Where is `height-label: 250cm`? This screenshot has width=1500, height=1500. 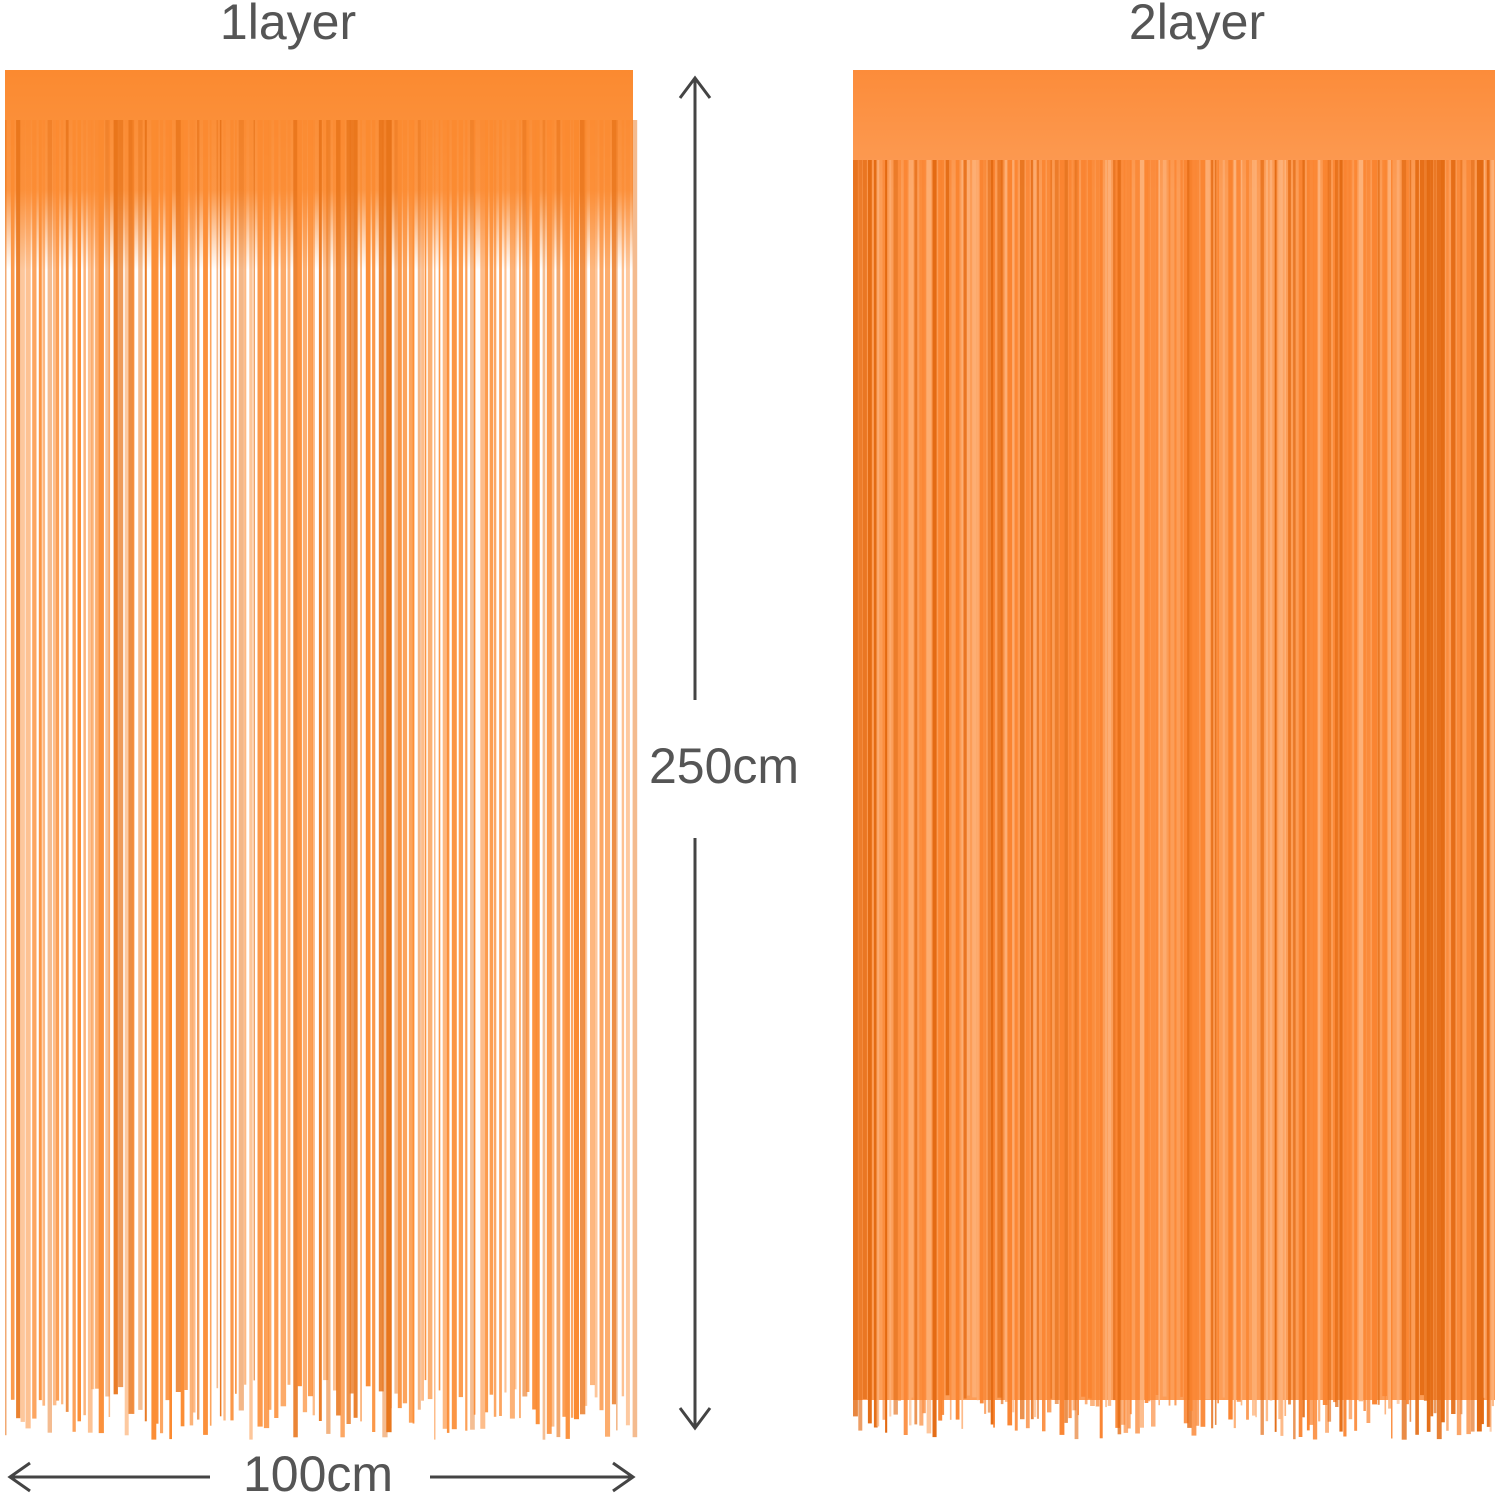
height-label: 250cm is located at coordinates (724, 766).